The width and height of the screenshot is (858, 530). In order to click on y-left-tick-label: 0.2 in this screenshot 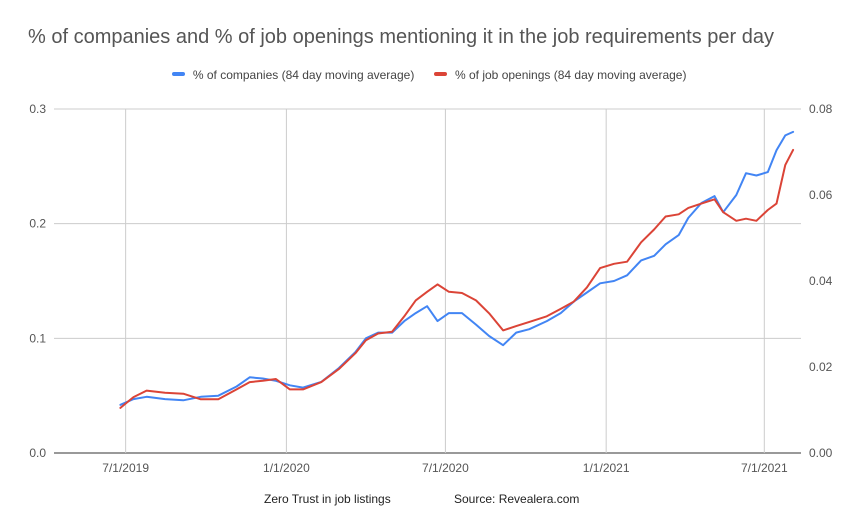, I will do `click(37, 224)`.